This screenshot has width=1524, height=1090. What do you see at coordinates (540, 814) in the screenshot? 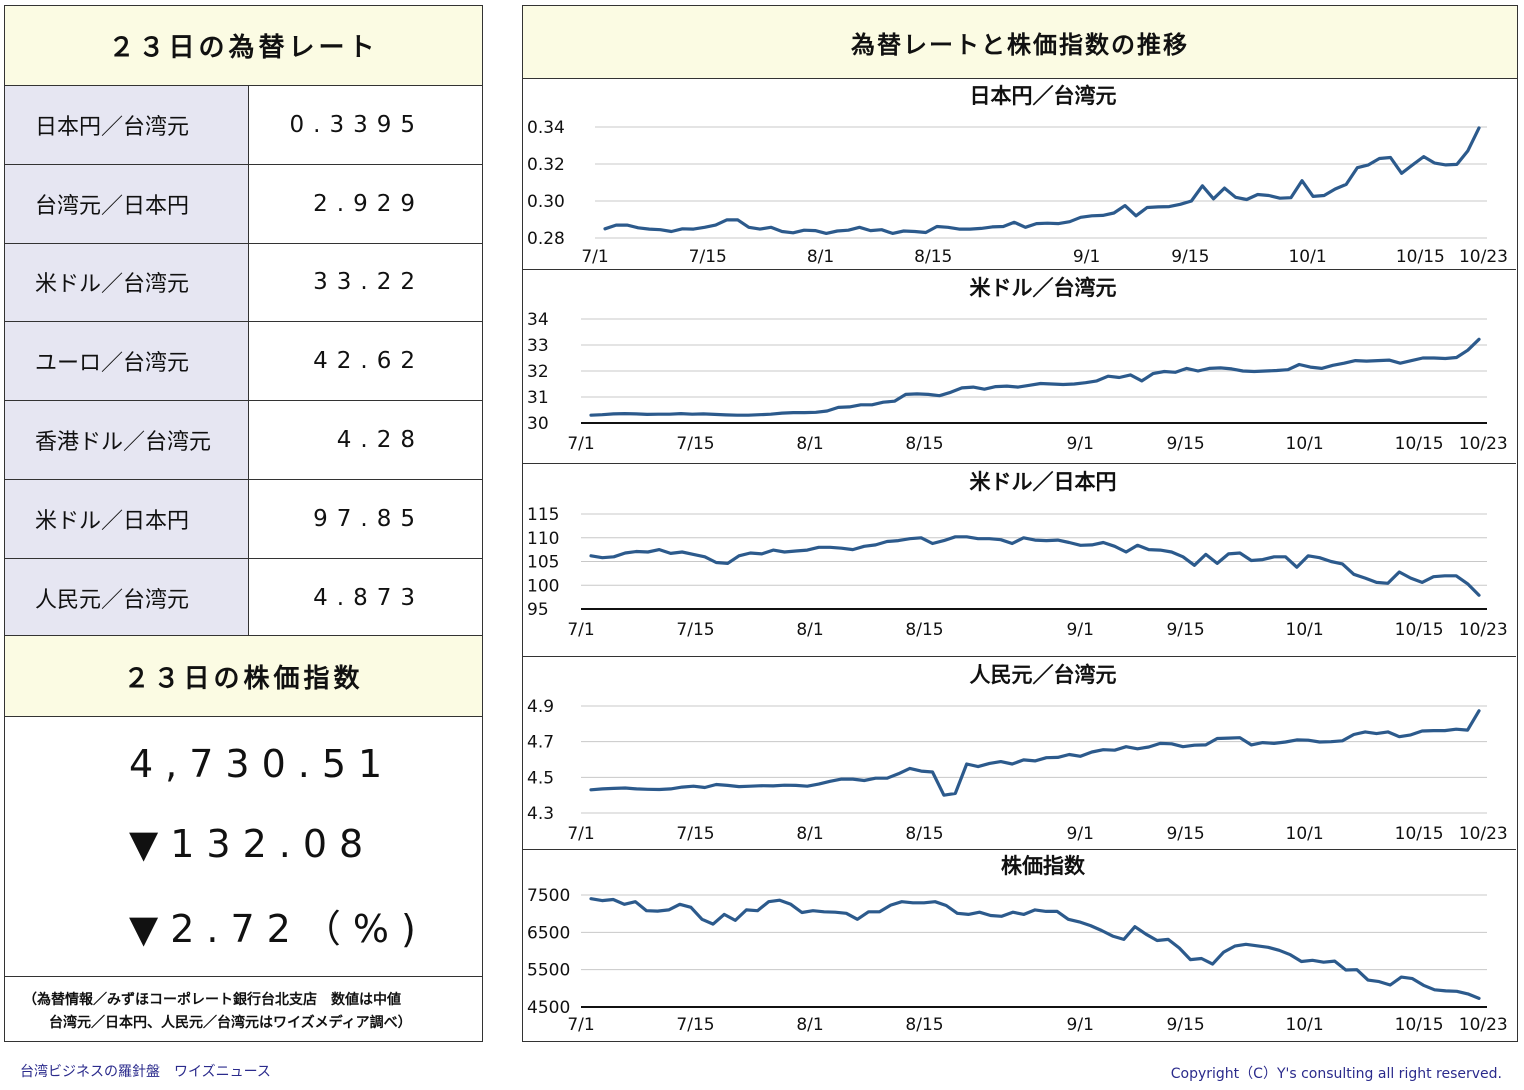
I see `y-tick-label: 4.3` at bounding box center [540, 814].